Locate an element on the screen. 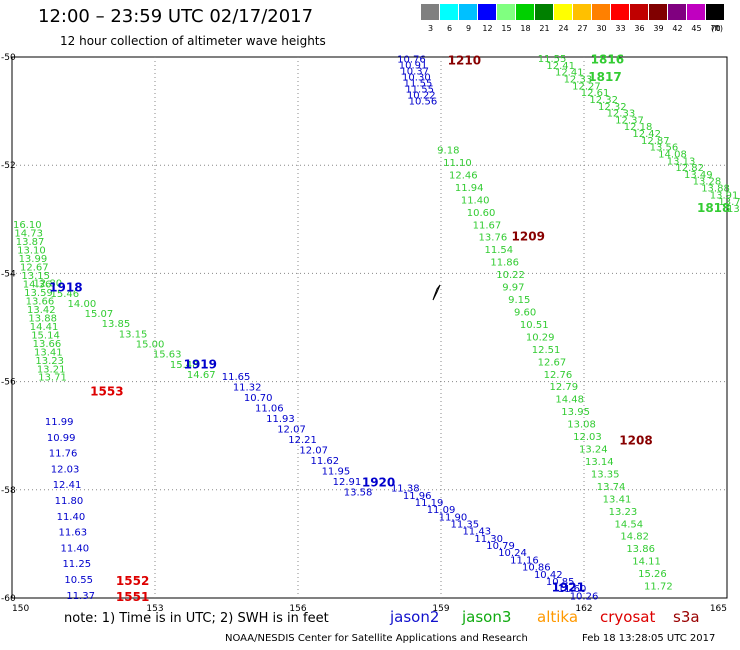 This screenshot has width=740, height=650. wave-height-value: 13.87 is located at coordinates (30, 242).